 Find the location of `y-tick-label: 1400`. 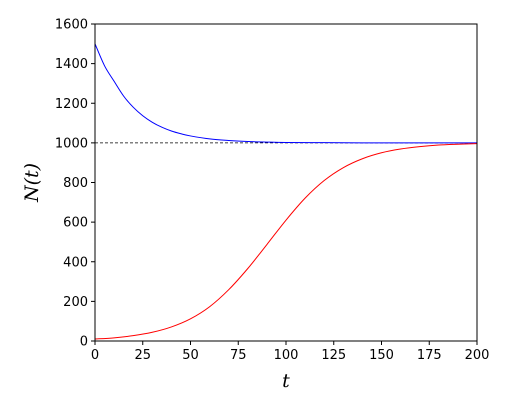

y-tick-label: 1400 is located at coordinates (71, 64).